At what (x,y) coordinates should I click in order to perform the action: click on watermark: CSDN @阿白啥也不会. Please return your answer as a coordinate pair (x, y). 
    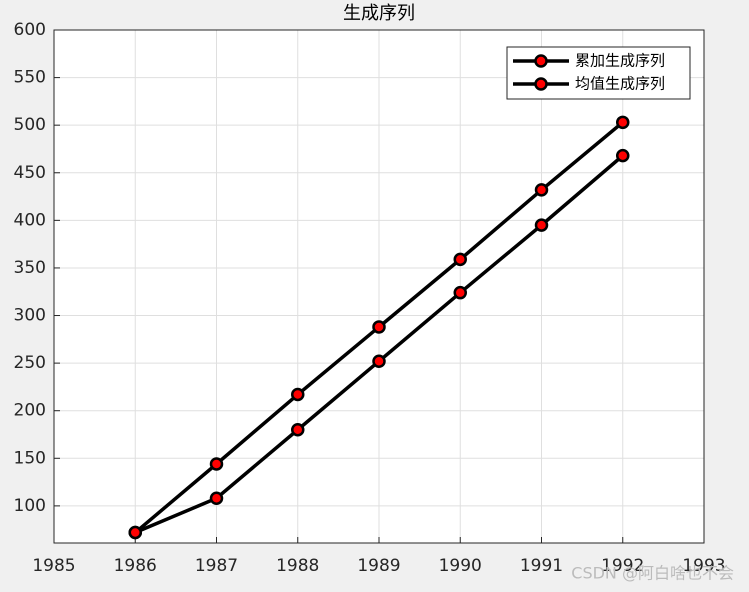
    Looking at the image, I should click on (652, 573).